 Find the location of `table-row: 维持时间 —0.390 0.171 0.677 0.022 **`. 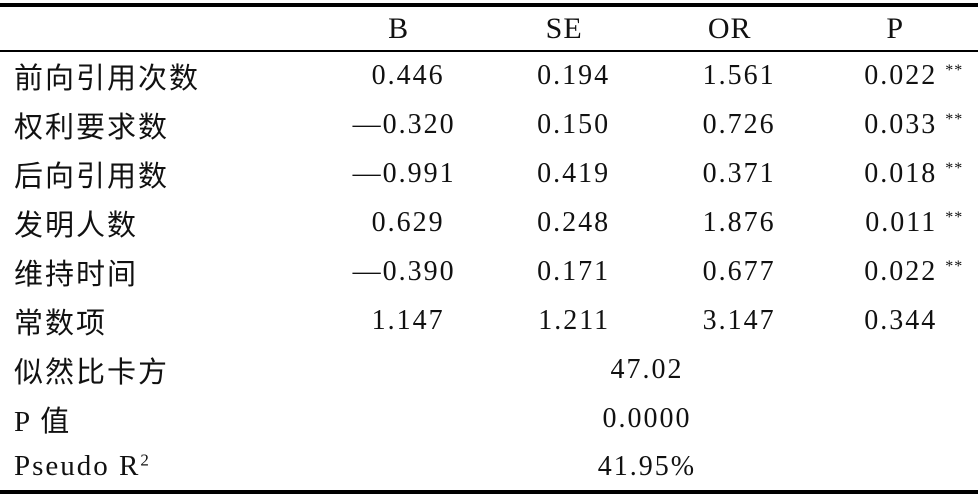

table-row: 维持时间 —0.390 0.171 0.677 0.022 ** is located at coordinates (489, 271).